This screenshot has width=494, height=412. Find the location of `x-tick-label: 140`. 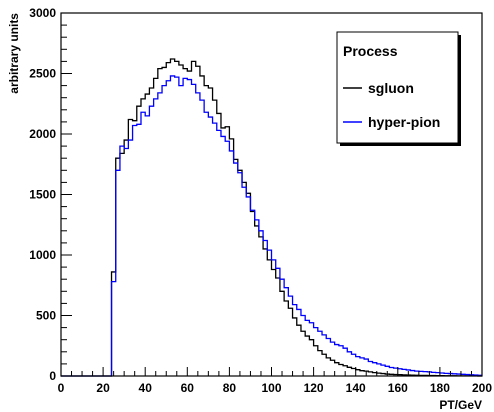

x-tick-label: 140 is located at coordinates (356, 388).